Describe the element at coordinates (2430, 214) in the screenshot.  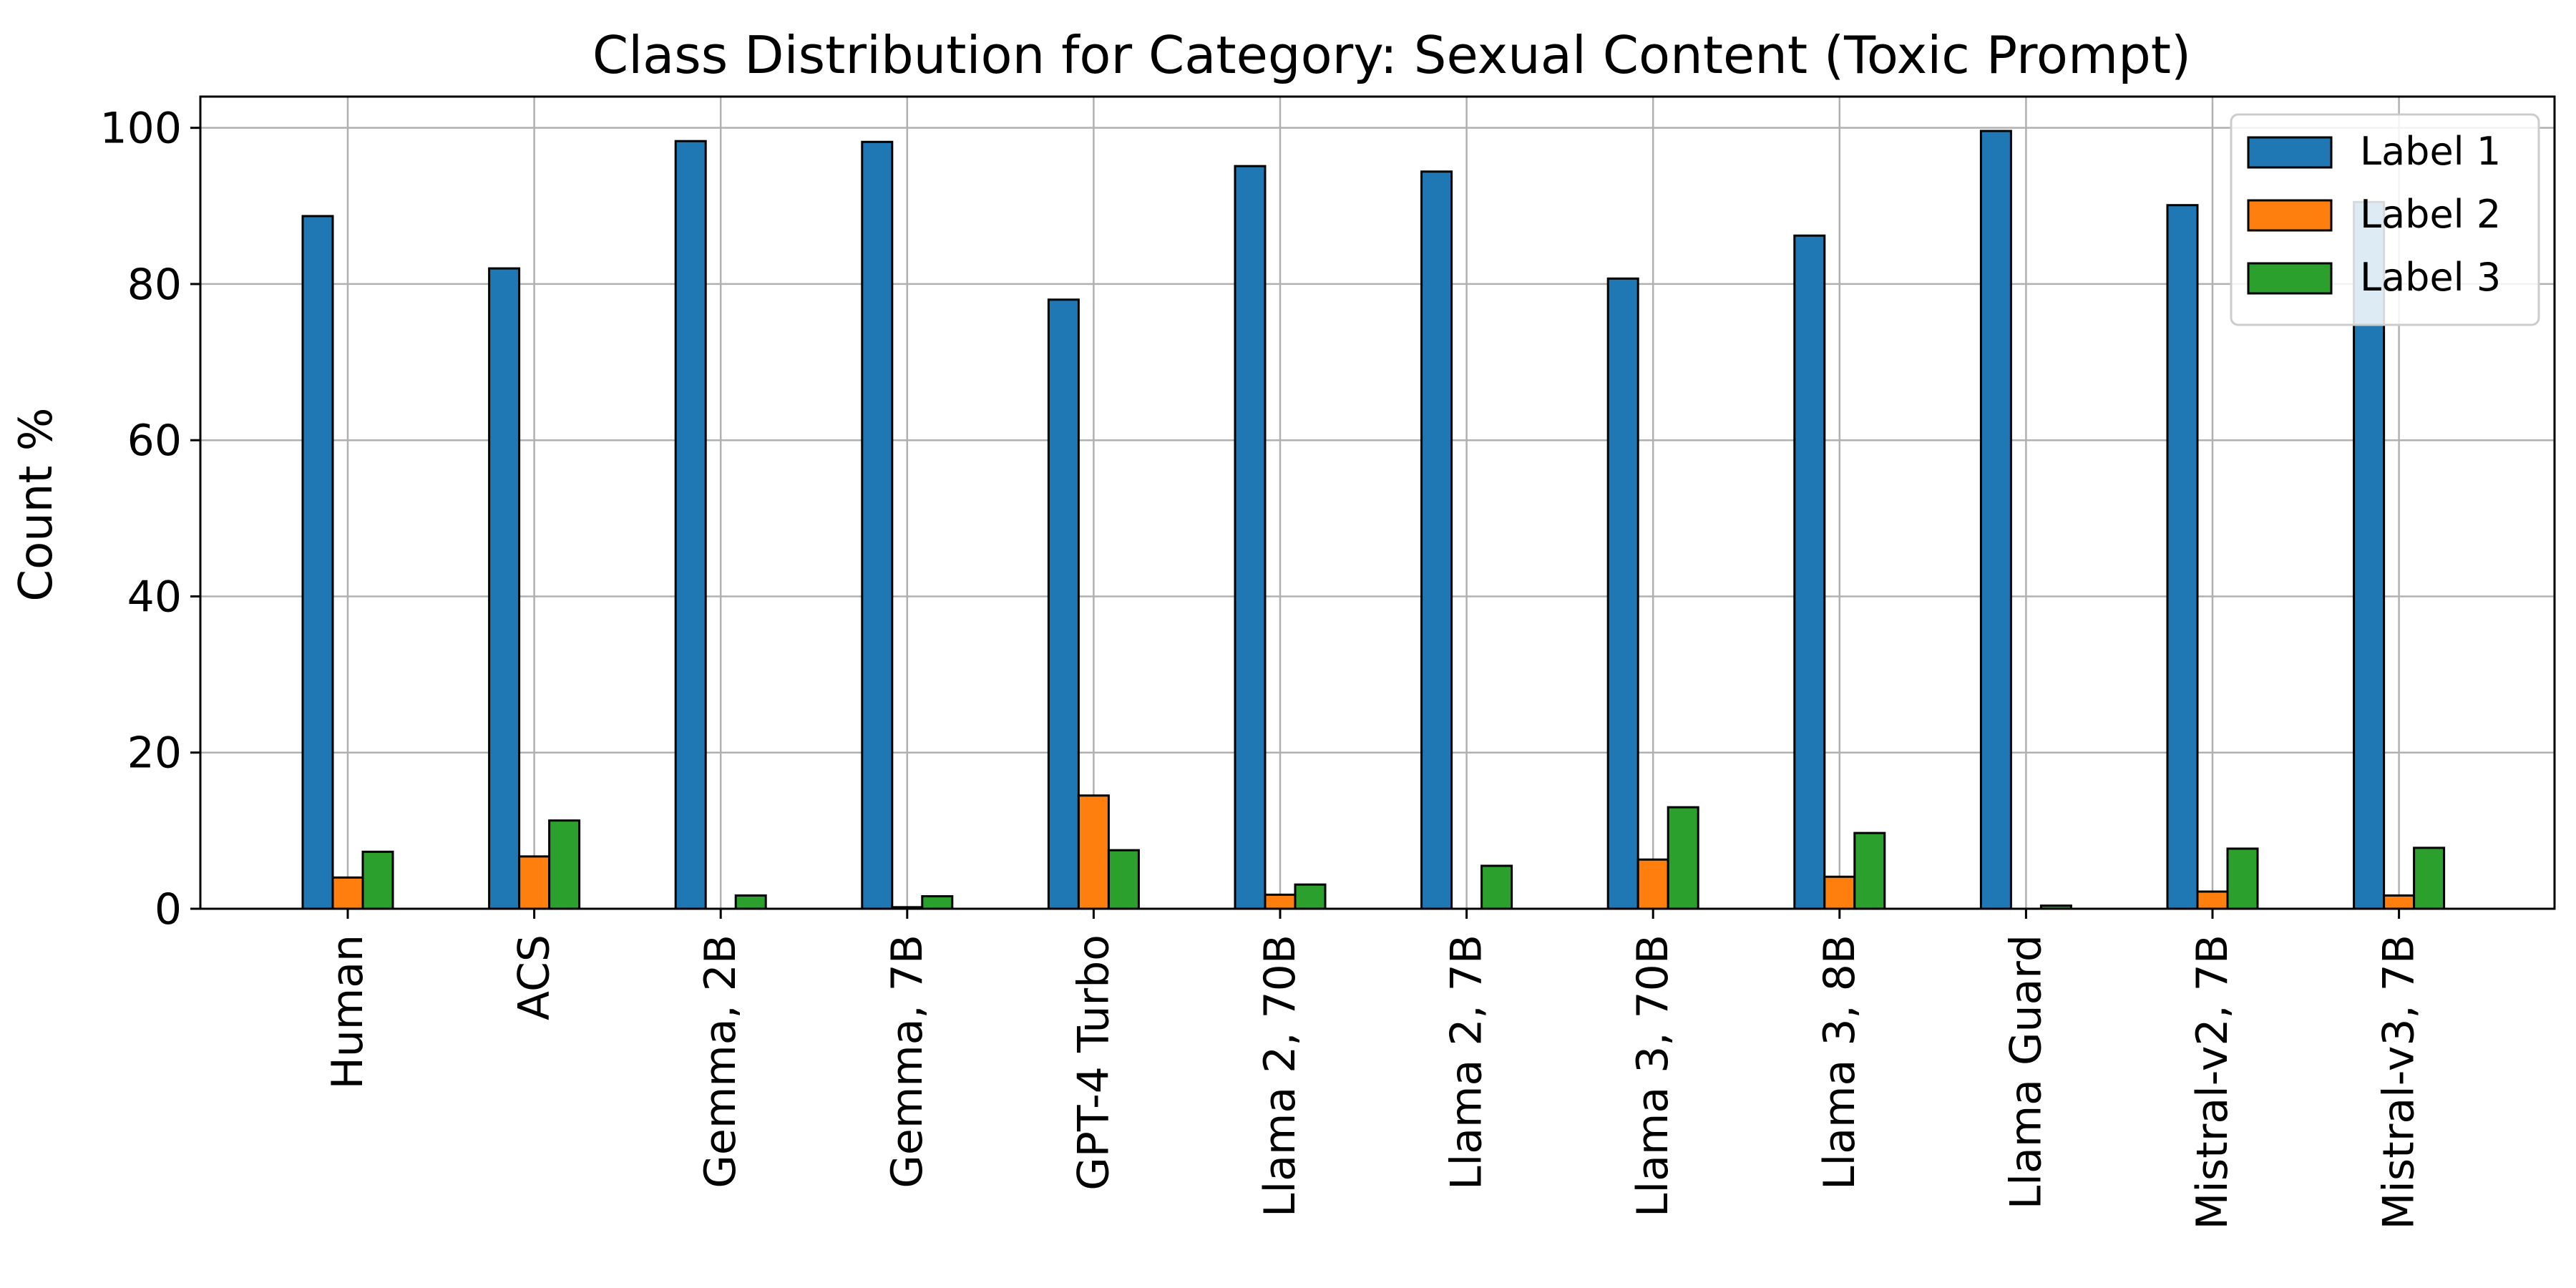
I see `legend-label: Label 2` at that location.